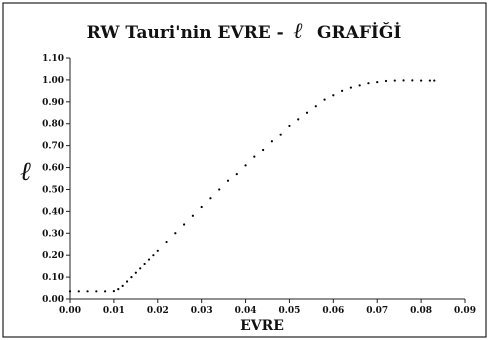 The width and height of the screenshot is (489, 340). Describe the element at coordinates (246, 311) in the screenshot. I see `x-tick-label: 0.04` at that location.